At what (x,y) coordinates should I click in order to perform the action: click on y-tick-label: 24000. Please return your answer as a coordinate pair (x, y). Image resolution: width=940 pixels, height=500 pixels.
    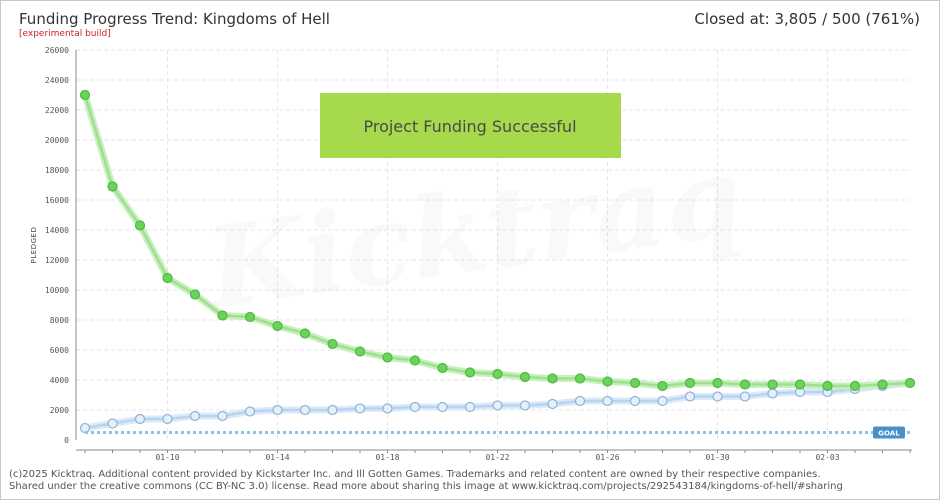
    Looking at the image, I should click on (57, 80).